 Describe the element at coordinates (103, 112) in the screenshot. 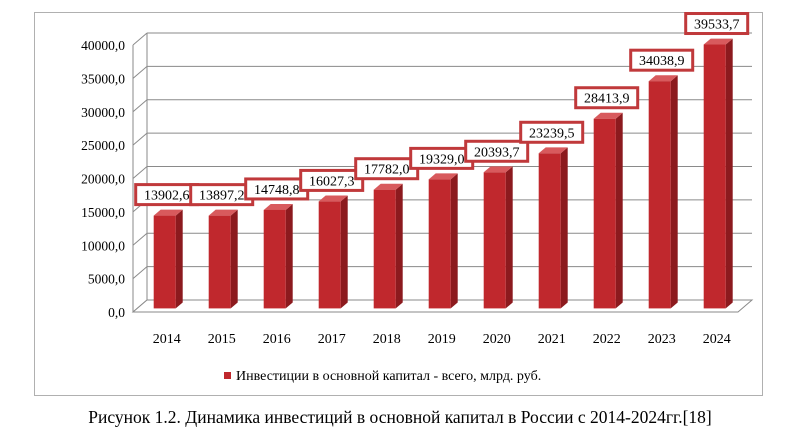

I see `y-tick-label: 30000,0` at that location.